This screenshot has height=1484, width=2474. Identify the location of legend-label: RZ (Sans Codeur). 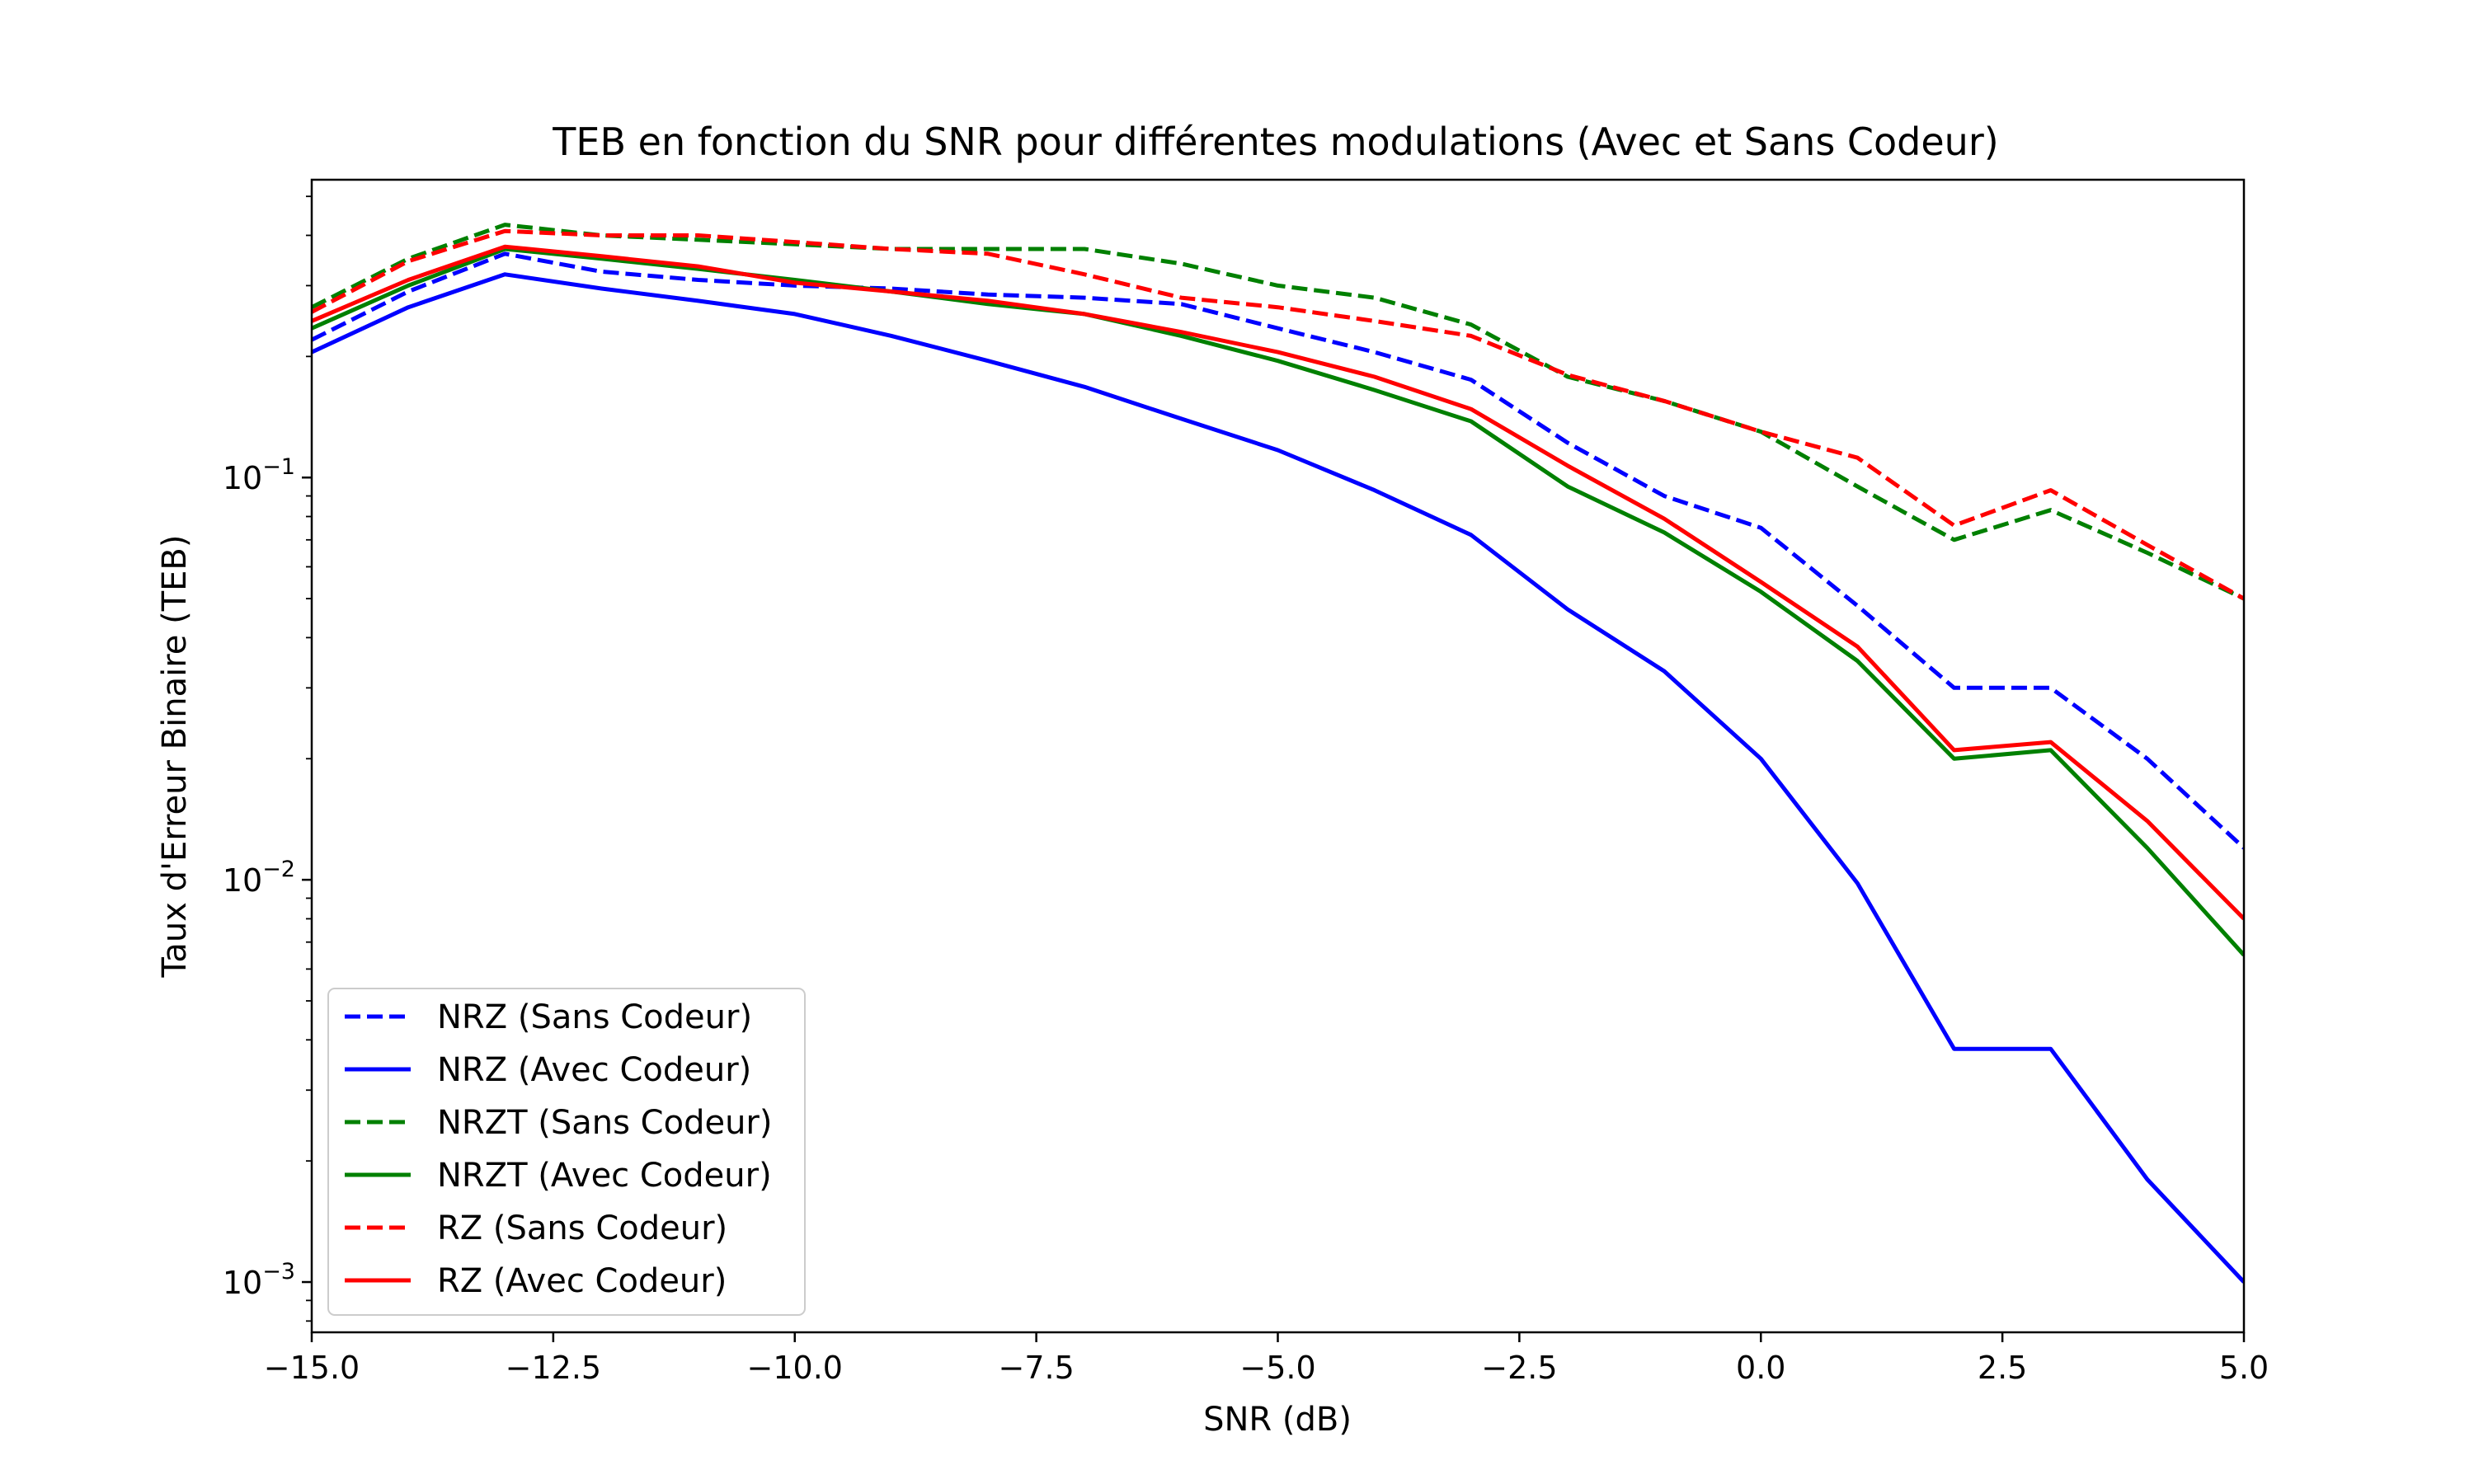
(582, 1228).